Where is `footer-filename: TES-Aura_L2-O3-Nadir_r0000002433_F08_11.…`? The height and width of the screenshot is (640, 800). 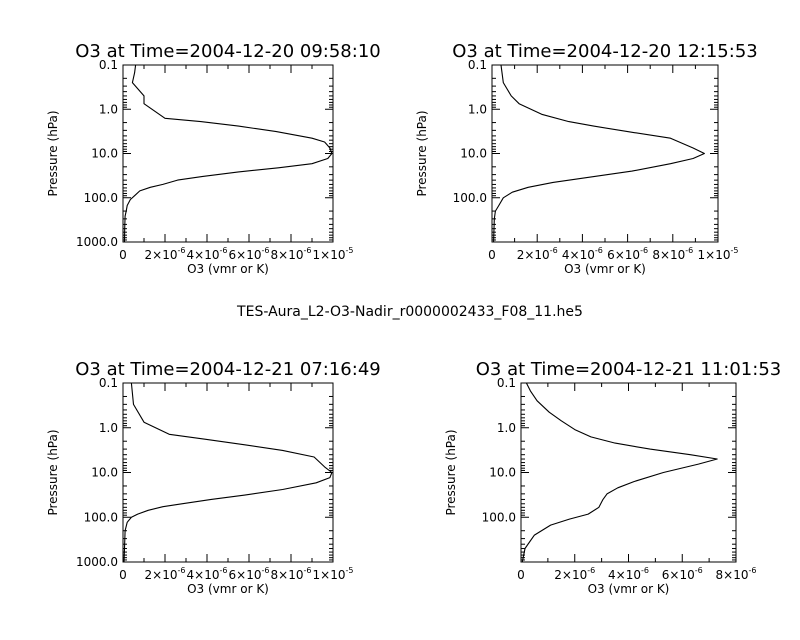
footer-filename: TES-Aura_L2-O3-Nadir_r0000002433_F08_11.… is located at coordinates (409, 312).